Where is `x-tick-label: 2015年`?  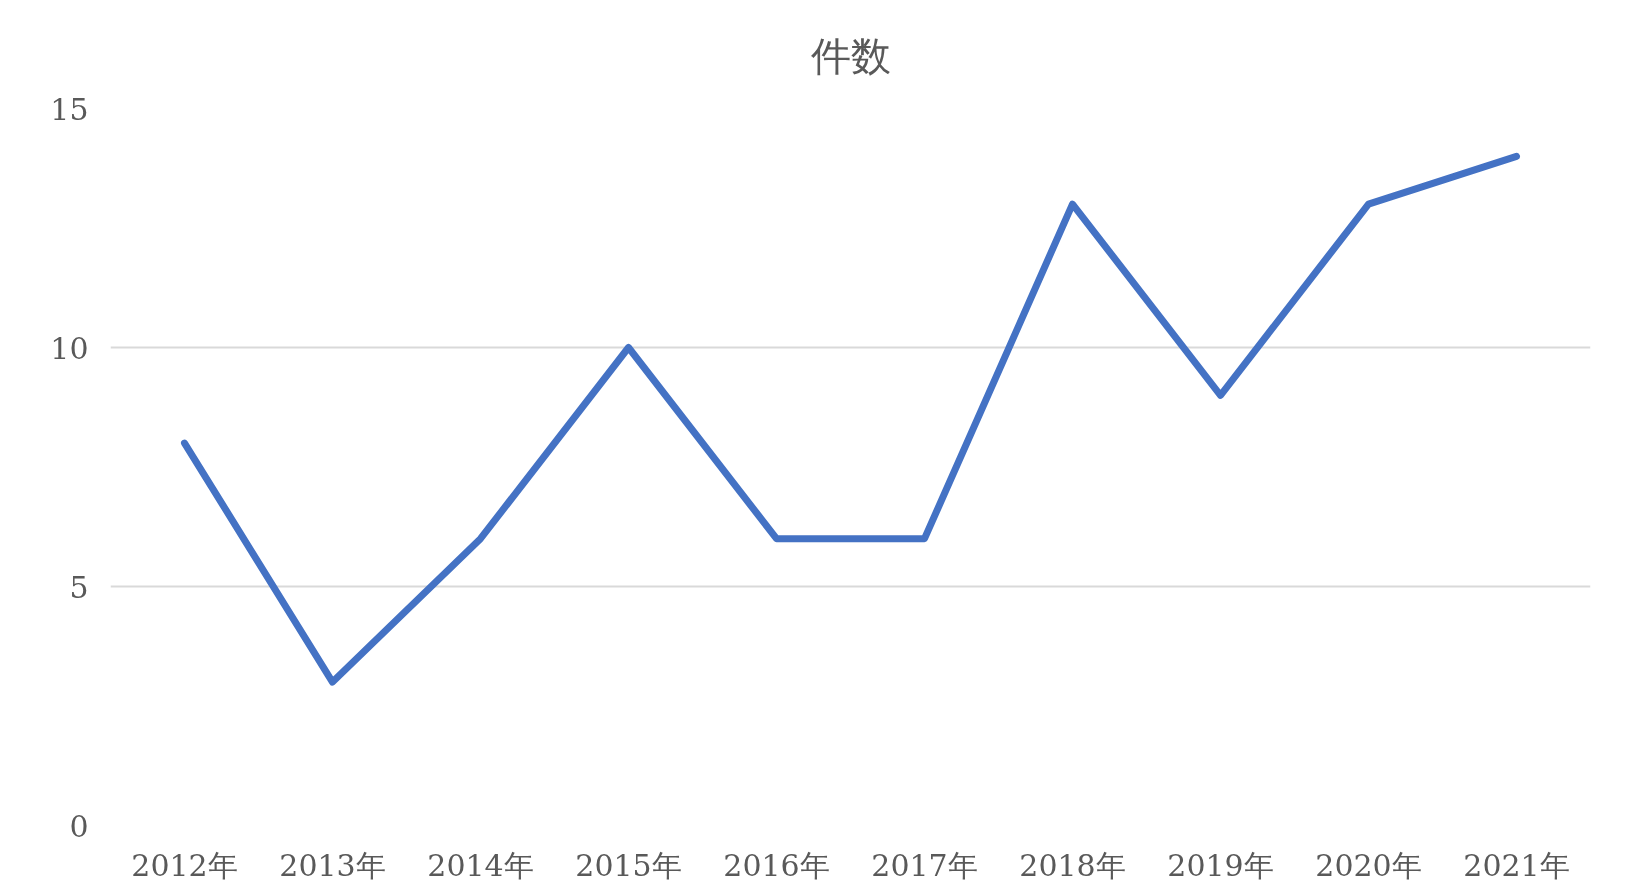
x-tick-label: 2015年 is located at coordinates (628, 865).